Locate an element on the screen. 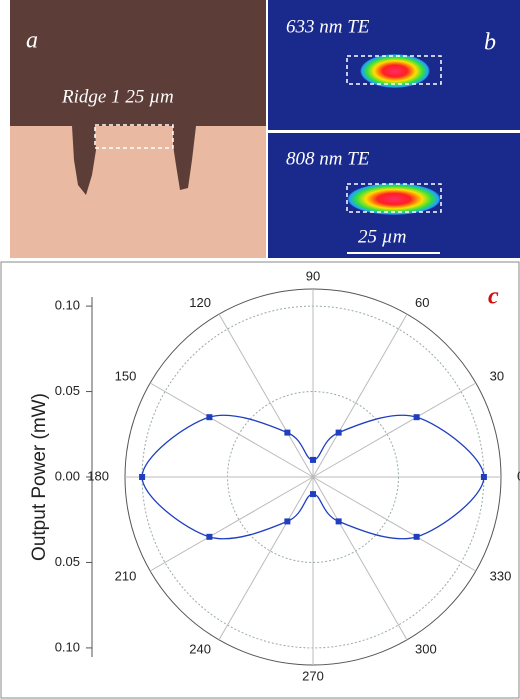 Image resolution: width=520 pixels, height=699 pixels. angle-tick-label: 210 is located at coordinates (126, 575).